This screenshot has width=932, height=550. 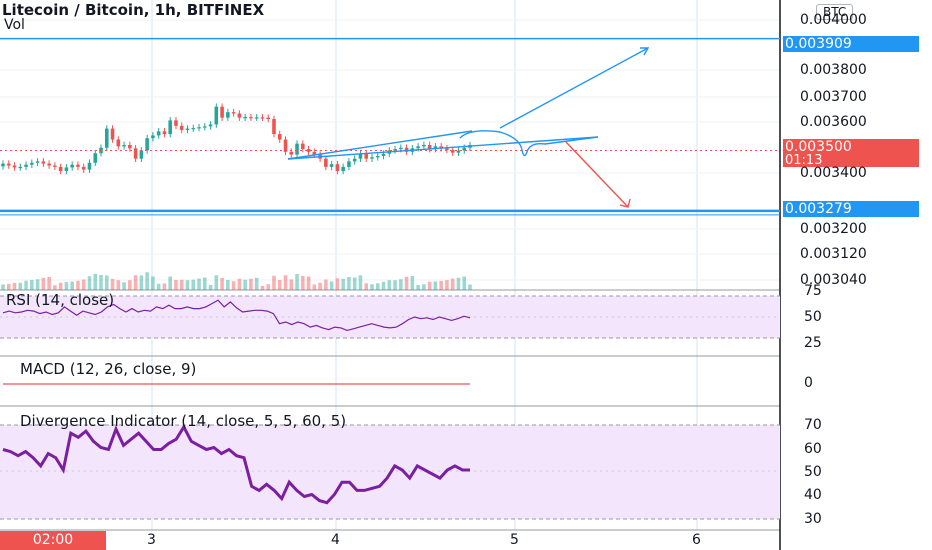 What do you see at coordinates (804, 160) in the screenshot?
I see `countdown-timer: 01:13` at bounding box center [804, 160].